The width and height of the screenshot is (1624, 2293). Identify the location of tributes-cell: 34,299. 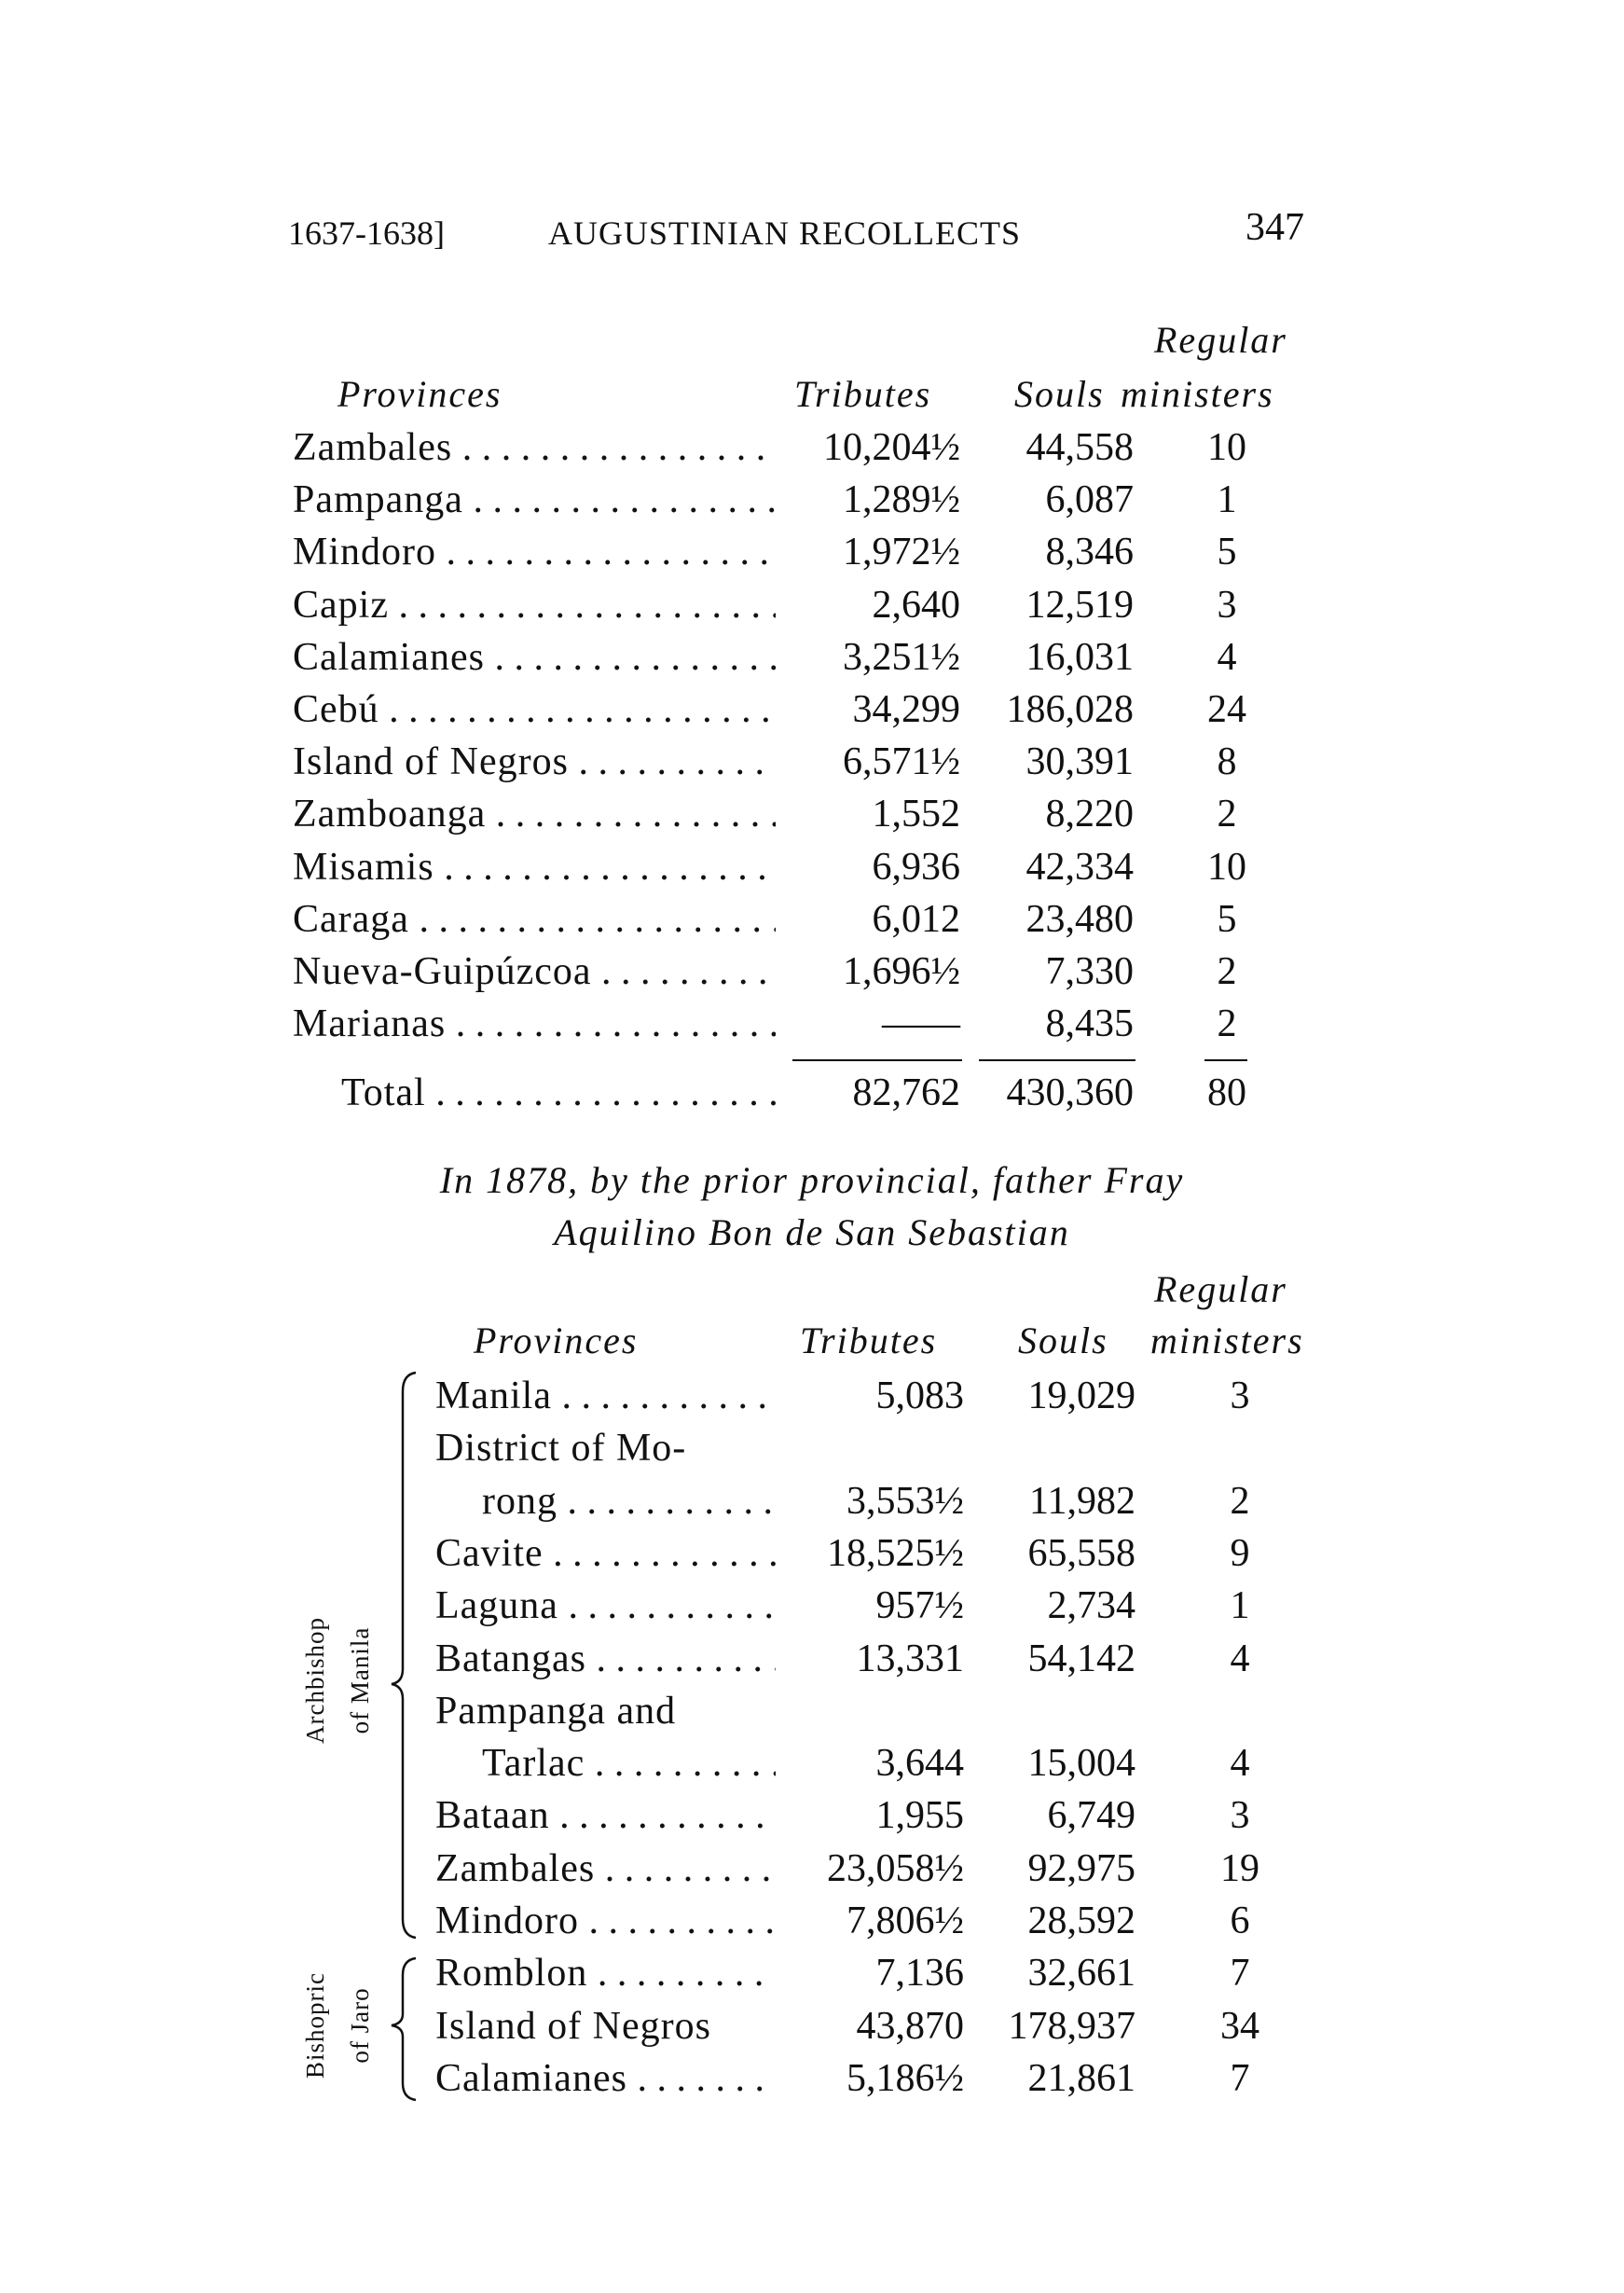
(906, 709).